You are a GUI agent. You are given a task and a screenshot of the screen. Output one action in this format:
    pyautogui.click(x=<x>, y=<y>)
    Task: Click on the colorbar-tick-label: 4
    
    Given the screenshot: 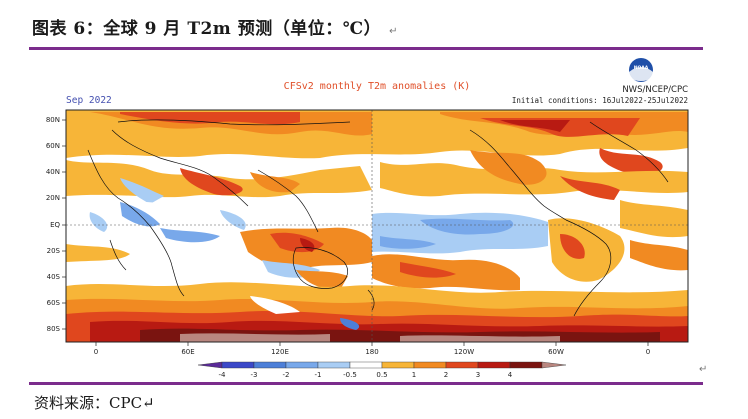 What is the action you would take?
    pyautogui.click(x=510, y=375)
    